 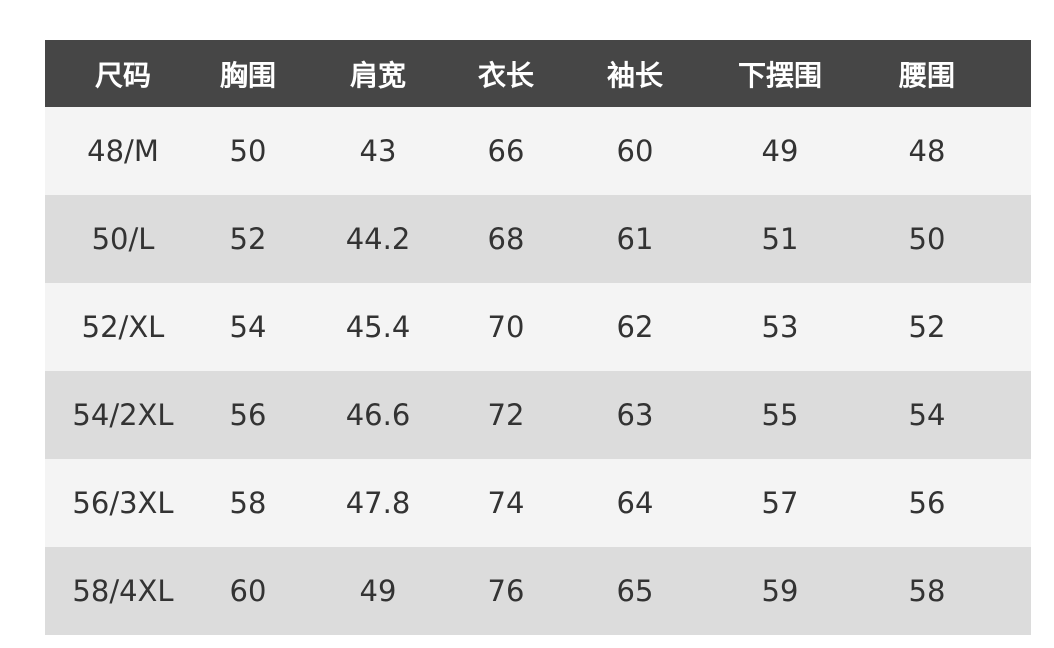 I want to click on header-cell: 胸围, so click(x=247, y=75).